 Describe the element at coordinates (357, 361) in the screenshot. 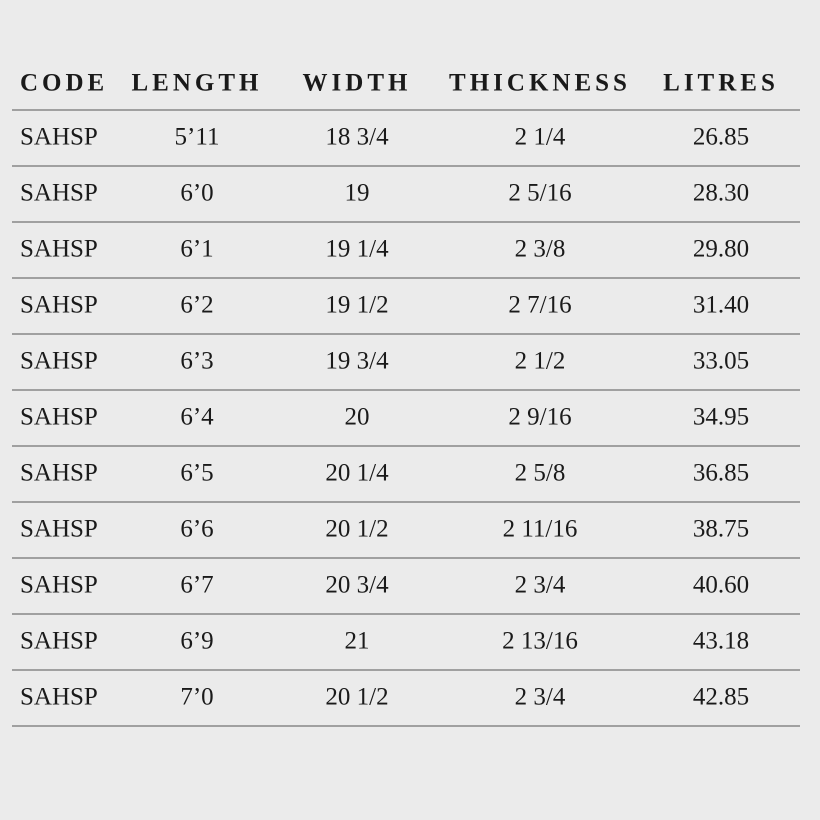

I see `table-cell: 19 3/4` at that location.